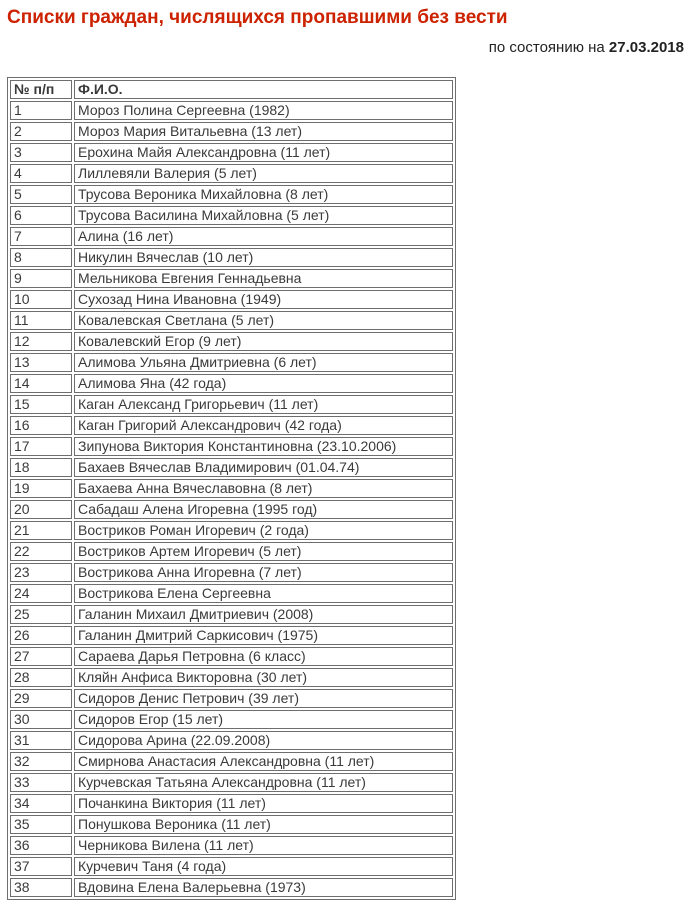 Image resolution: width=687 pixels, height=902 pixels. Describe the element at coordinates (263, 887) in the screenshot. I see `person-name: Вдовина Елена Валерьевна (1973)` at that location.